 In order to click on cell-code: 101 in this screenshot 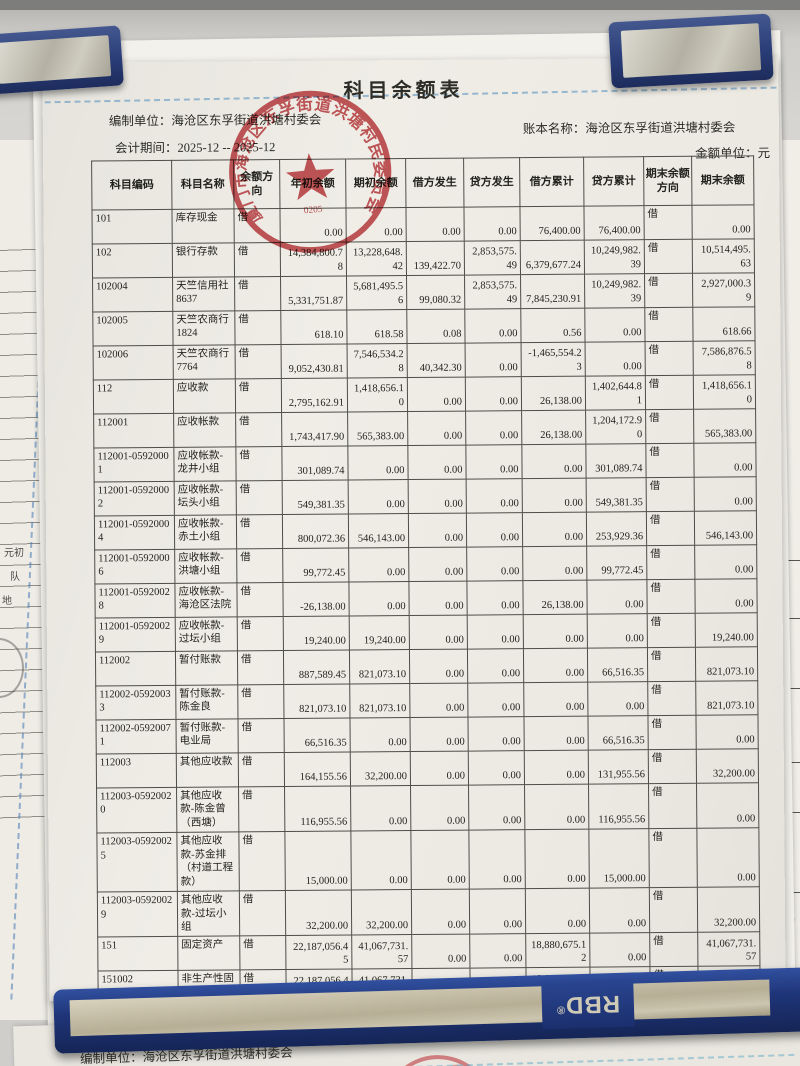, I will do `click(132, 227)`.